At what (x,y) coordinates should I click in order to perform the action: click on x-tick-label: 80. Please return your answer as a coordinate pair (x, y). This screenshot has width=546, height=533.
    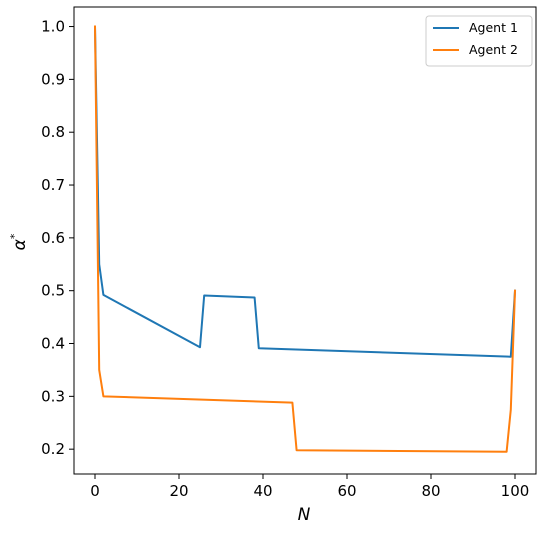
    Looking at the image, I should click on (430, 491).